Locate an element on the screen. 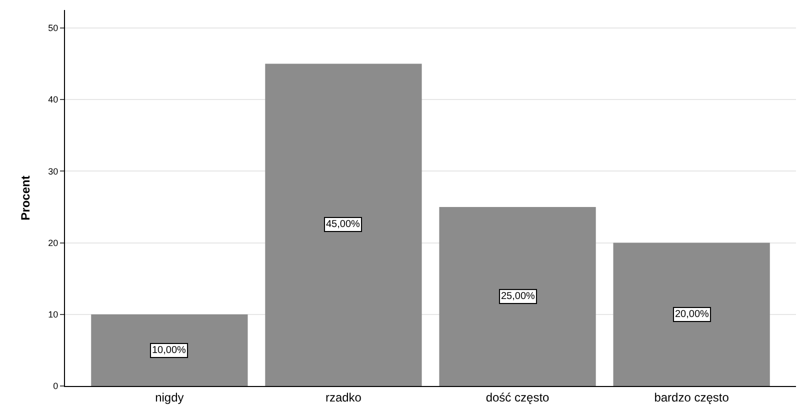  x-tick-label: nigdy is located at coordinates (169, 397).